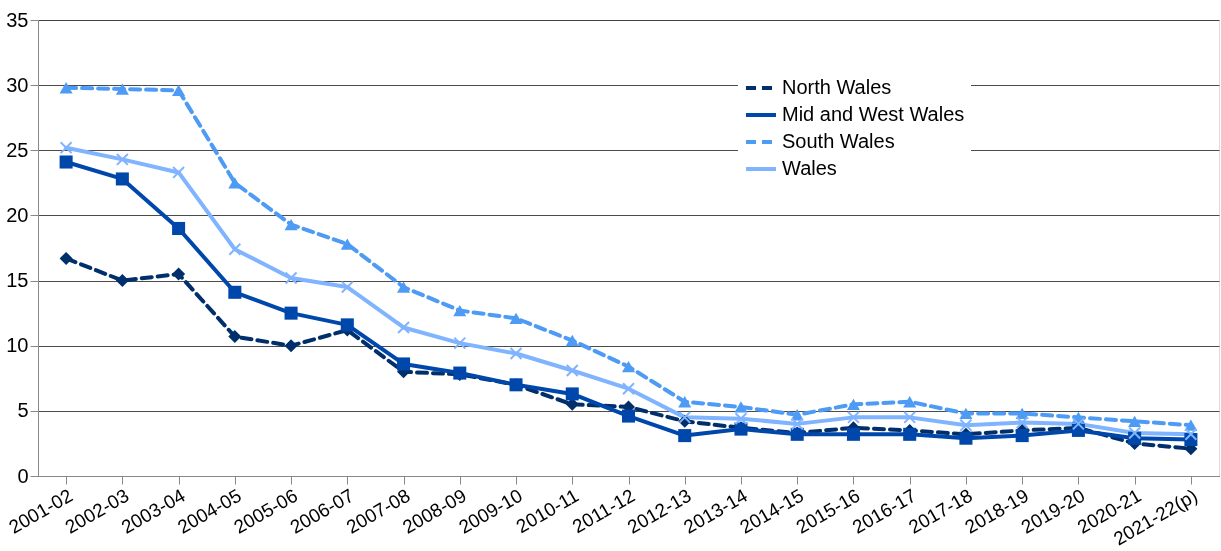  What do you see at coordinates (23, 410) in the screenshot?
I see `y-tick-label: 5` at bounding box center [23, 410].